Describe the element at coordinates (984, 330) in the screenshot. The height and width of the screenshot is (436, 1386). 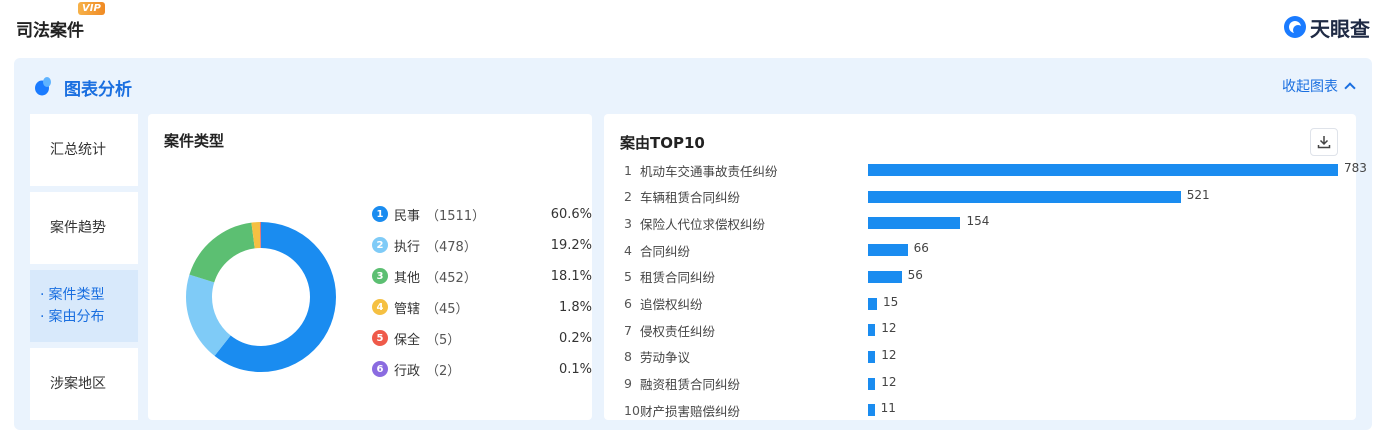
I see `bar-row: 7 侵权责任纠纷 12` at that location.